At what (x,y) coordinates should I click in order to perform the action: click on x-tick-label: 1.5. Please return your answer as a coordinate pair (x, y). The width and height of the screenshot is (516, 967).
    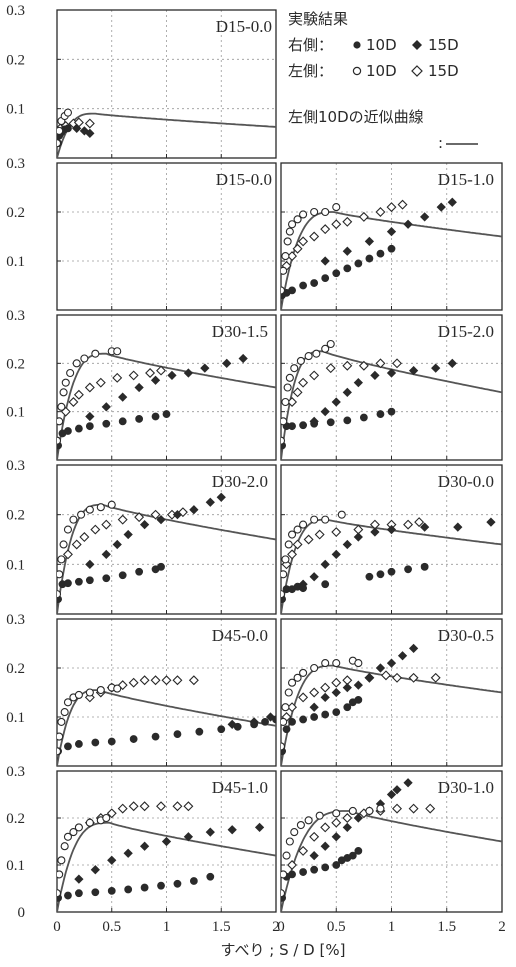
    Looking at the image, I should click on (446, 927).